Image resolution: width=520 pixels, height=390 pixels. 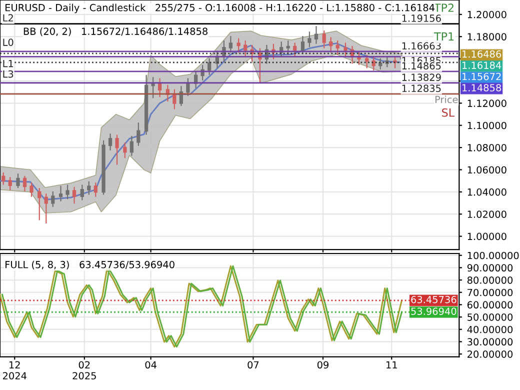 I want to click on annotation: L3, so click(x=8, y=74).